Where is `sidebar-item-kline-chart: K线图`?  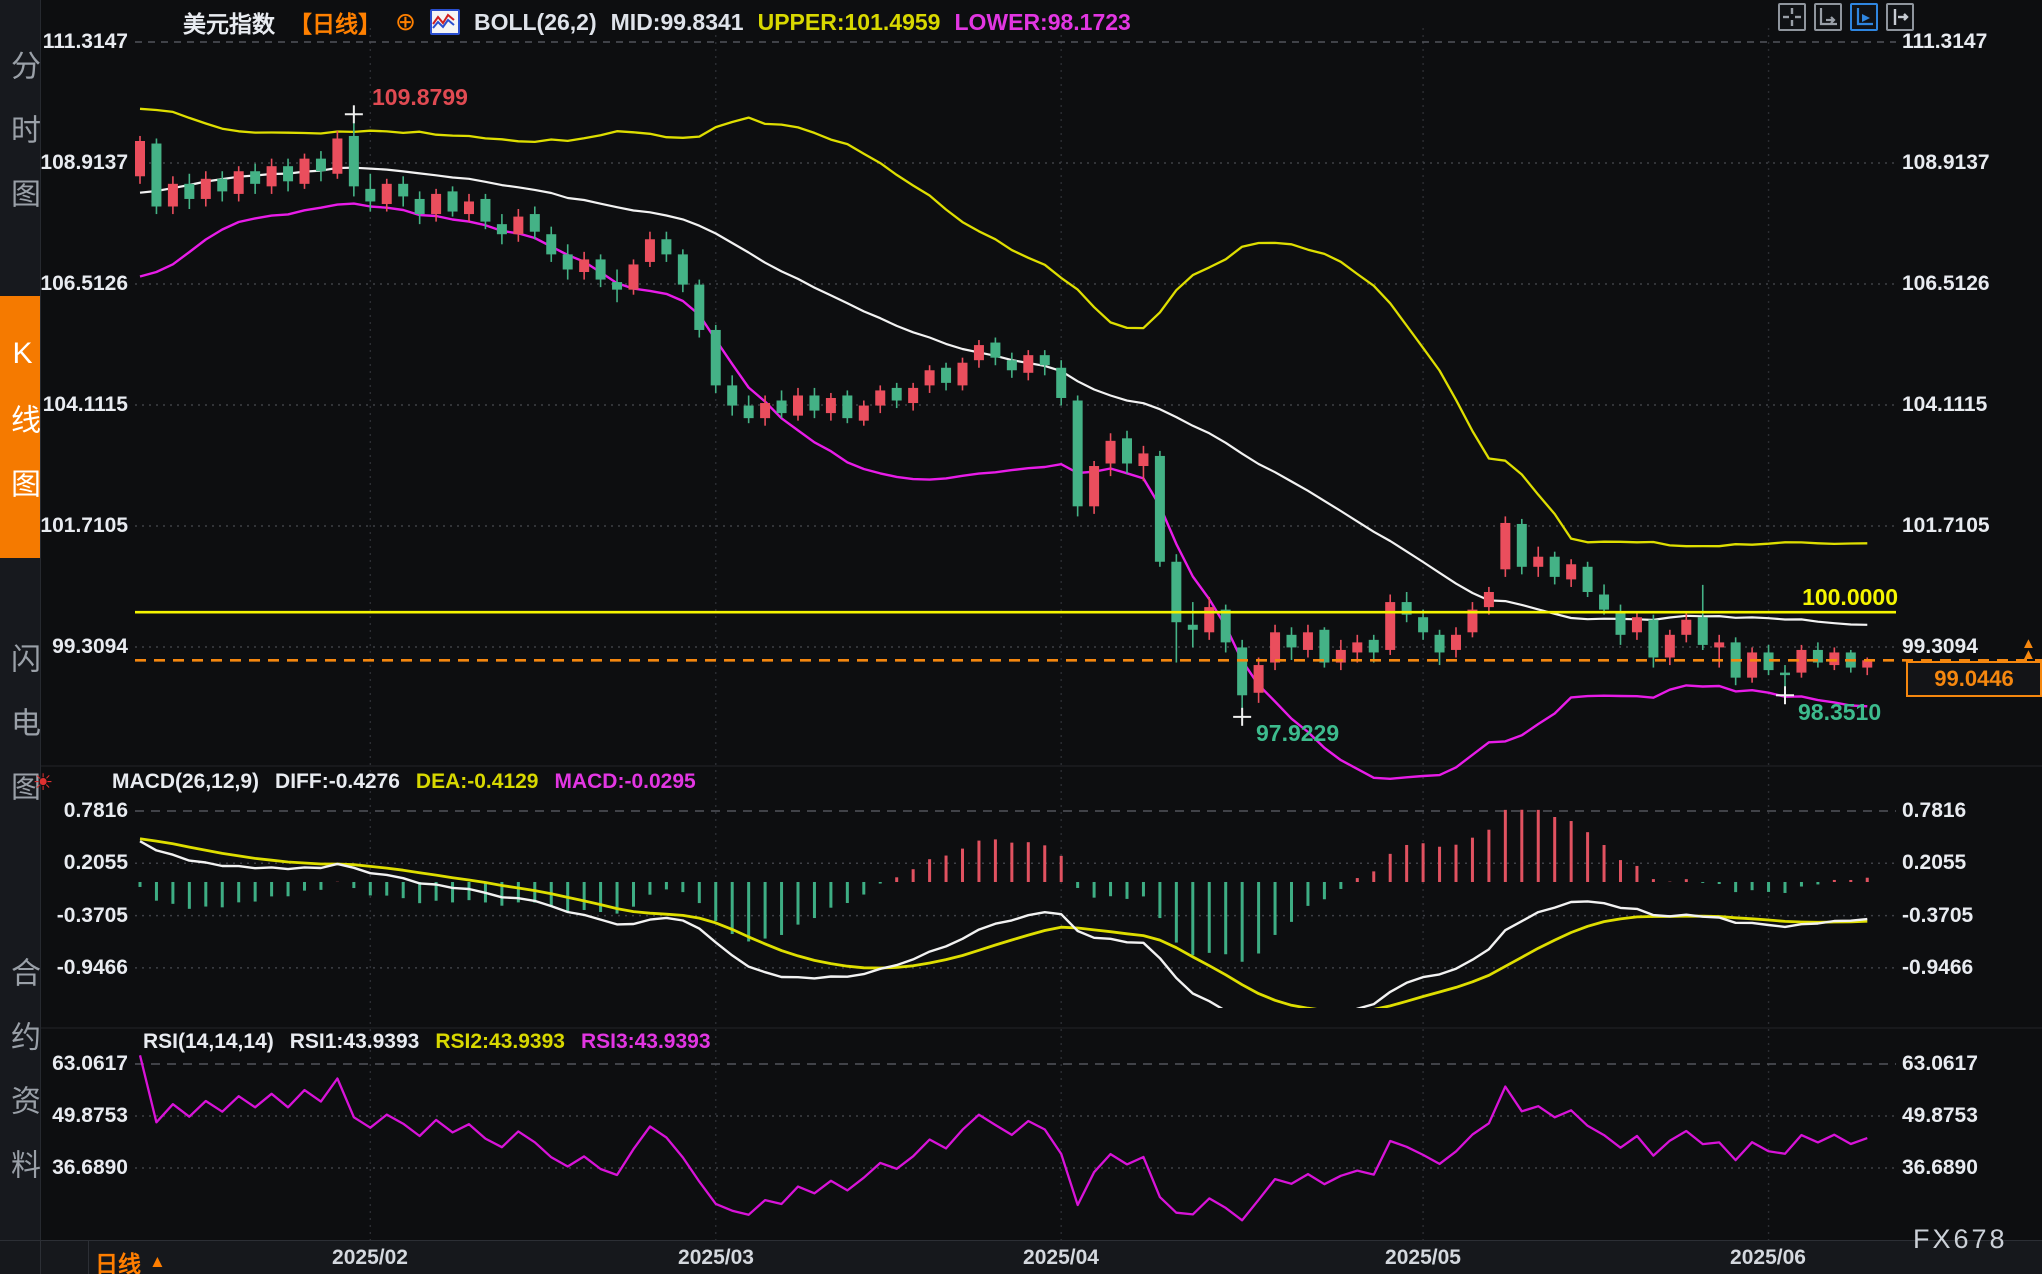
sidebar-item-kline-chart: K线图 is located at coordinates (20, 427).